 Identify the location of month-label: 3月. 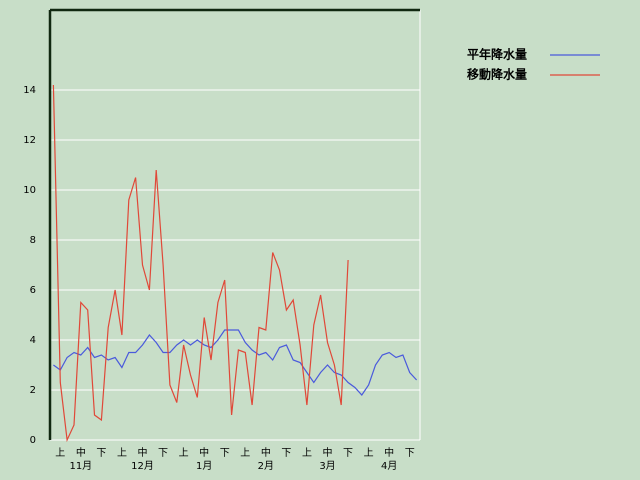
(327, 466).